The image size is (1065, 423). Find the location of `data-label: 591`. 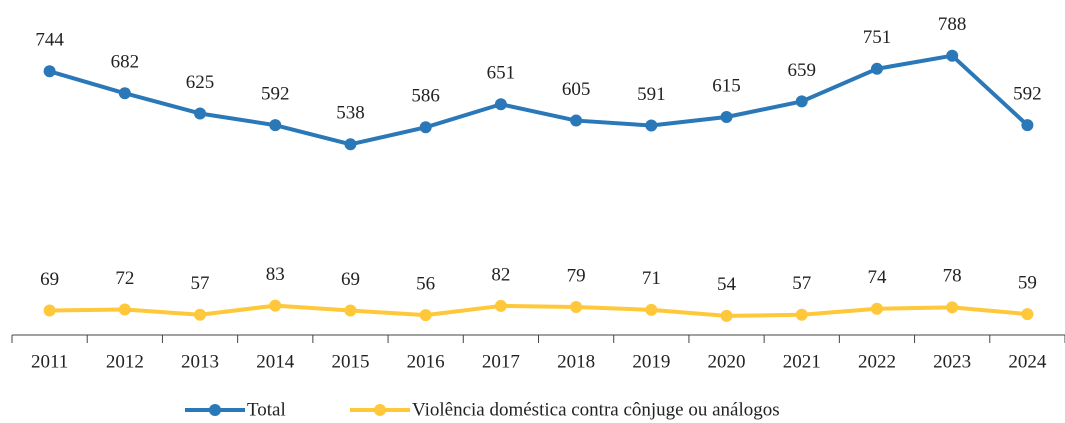

data-label: 591 is located at coordinates (651, 94).